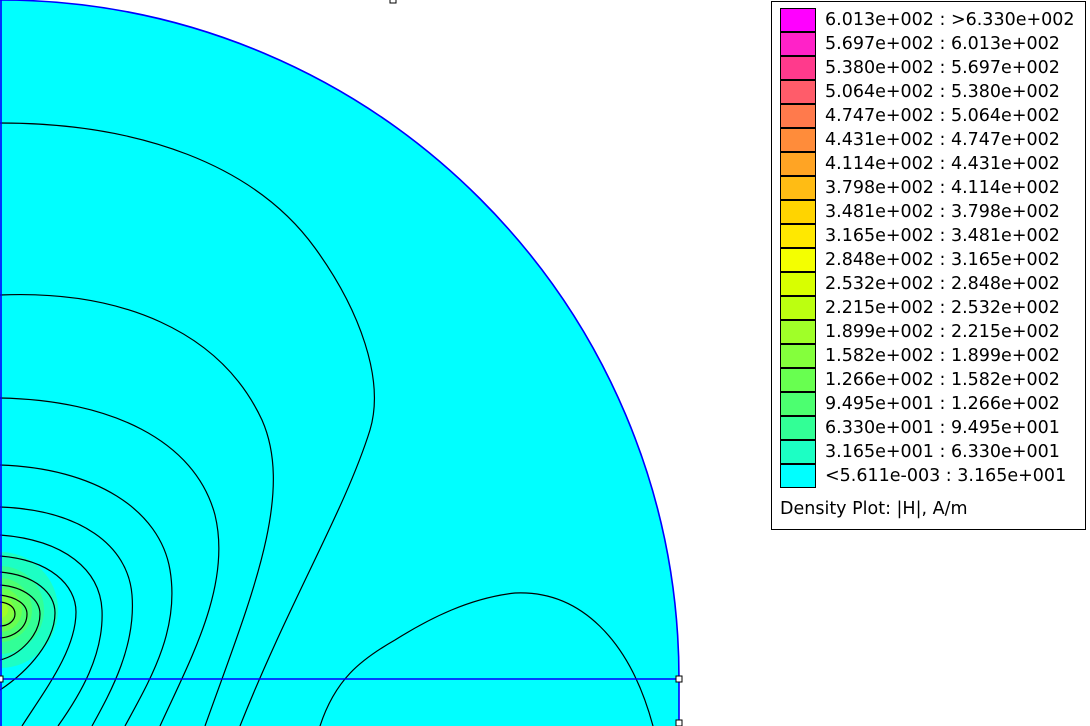  I want to click on legend-label: 4.114e+002 : 4.431e+002, so click(942, 164).